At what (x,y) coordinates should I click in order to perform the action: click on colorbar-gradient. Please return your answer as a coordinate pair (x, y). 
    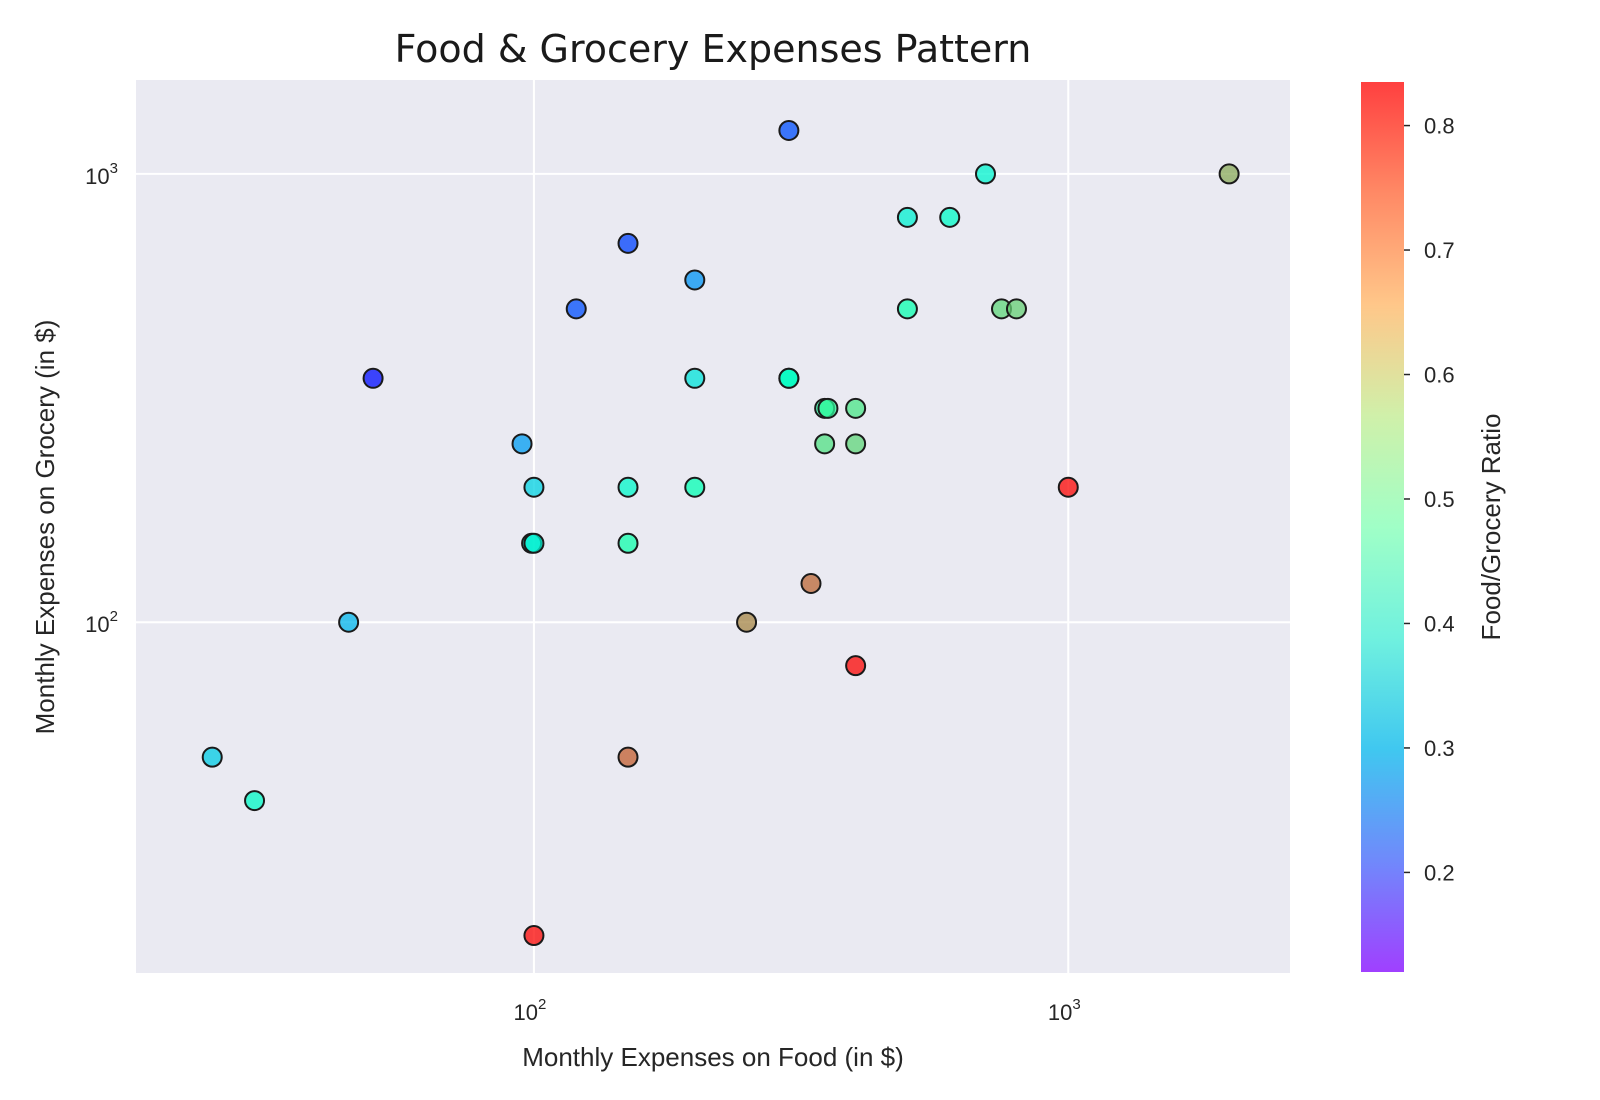
    Looking at the image, I should click on (1382, 527).